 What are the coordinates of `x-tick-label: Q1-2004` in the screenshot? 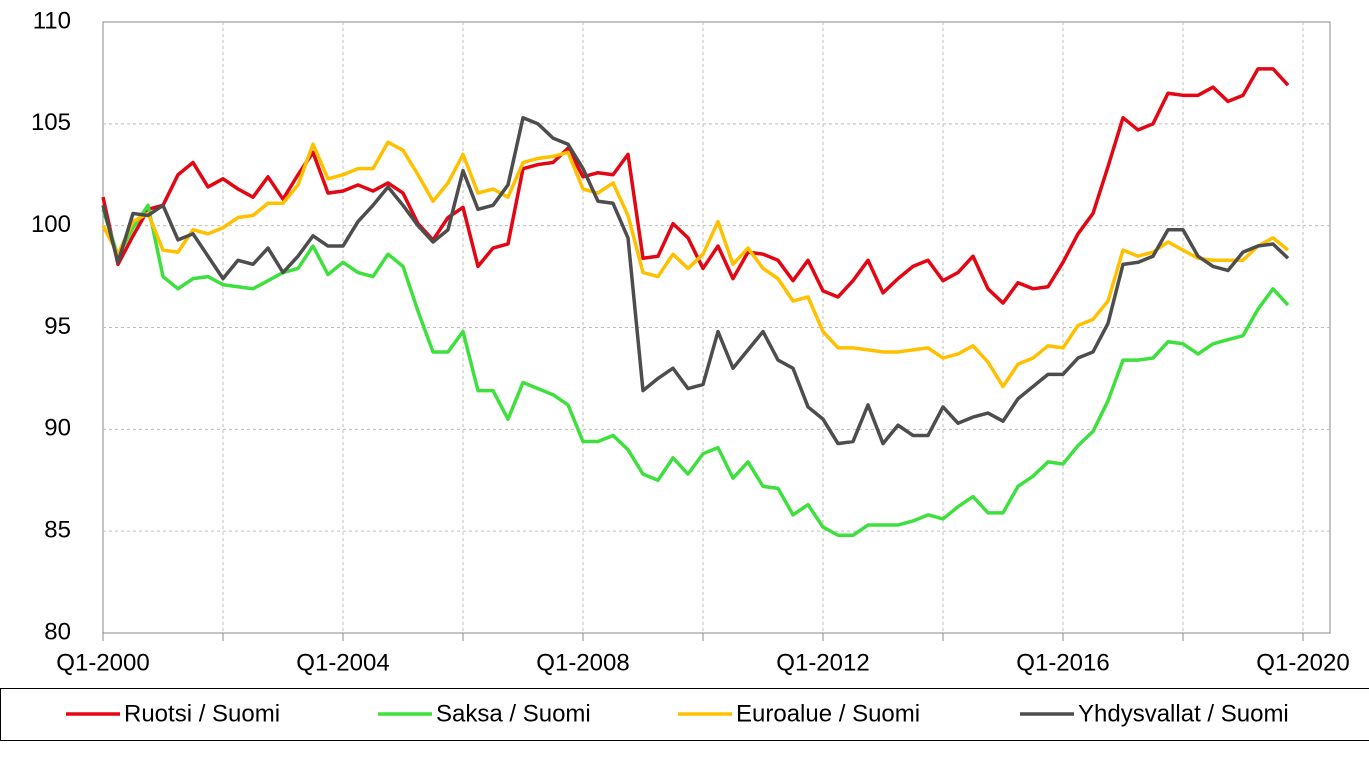 It's located at (342, 662).